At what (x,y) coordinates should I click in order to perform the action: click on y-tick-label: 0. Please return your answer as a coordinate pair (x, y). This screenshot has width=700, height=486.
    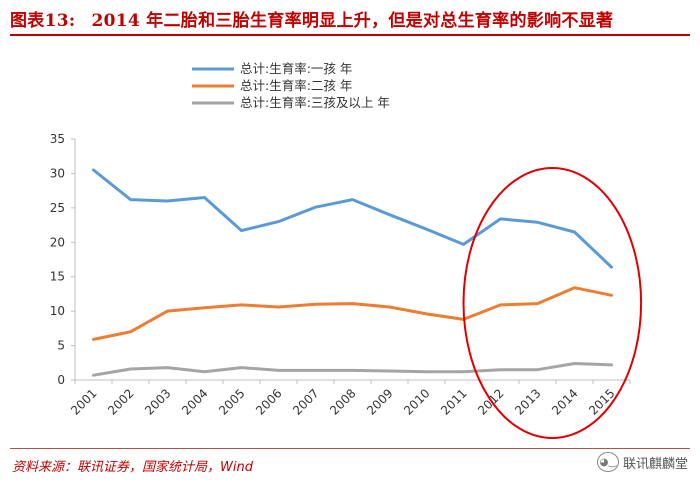
    Looking at the image, I should click on (61, 380).